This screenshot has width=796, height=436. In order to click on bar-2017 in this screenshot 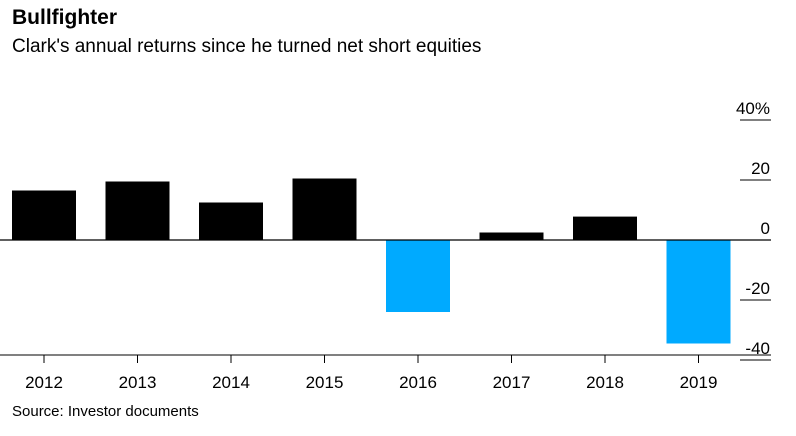, I will do `click(511, 236)`.